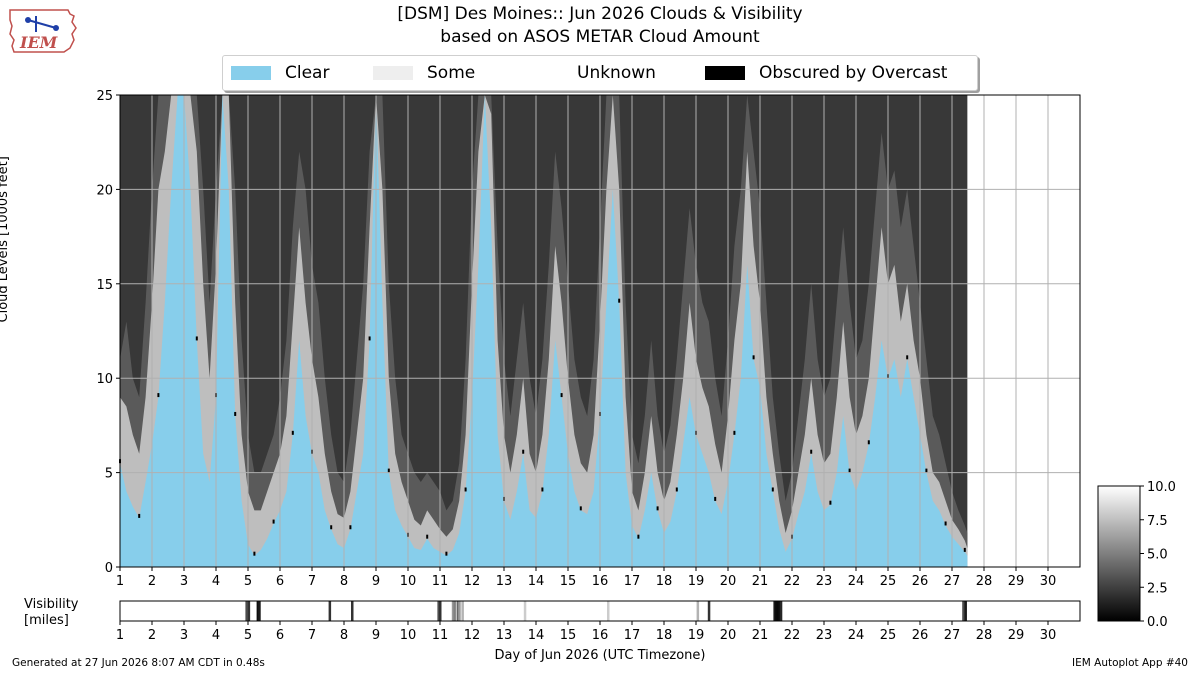 This screenshot has width=1200, height=675. What do you see at coordinates (952, 581) in the screenshot?
I see `x-tick-label: 27` at bounding box center [952, 581].